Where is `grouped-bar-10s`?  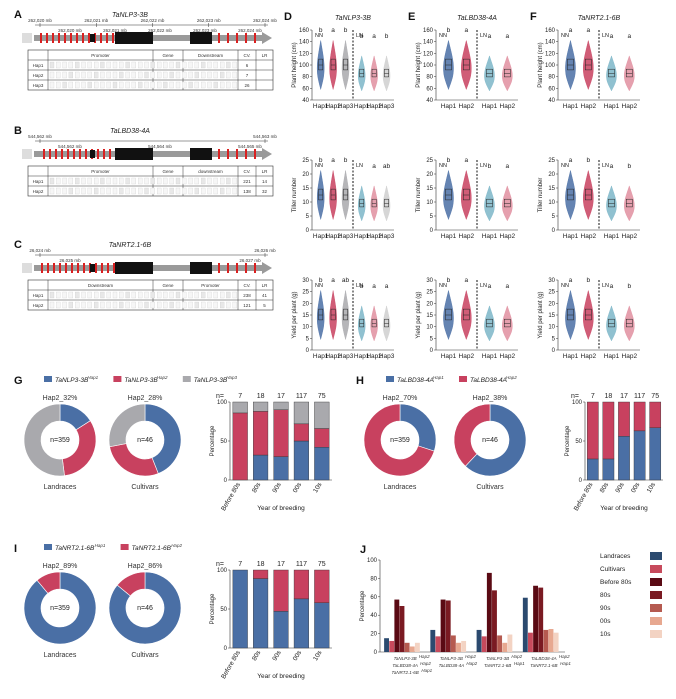 grouped-bar-10s is located at coordinates (556, 642).